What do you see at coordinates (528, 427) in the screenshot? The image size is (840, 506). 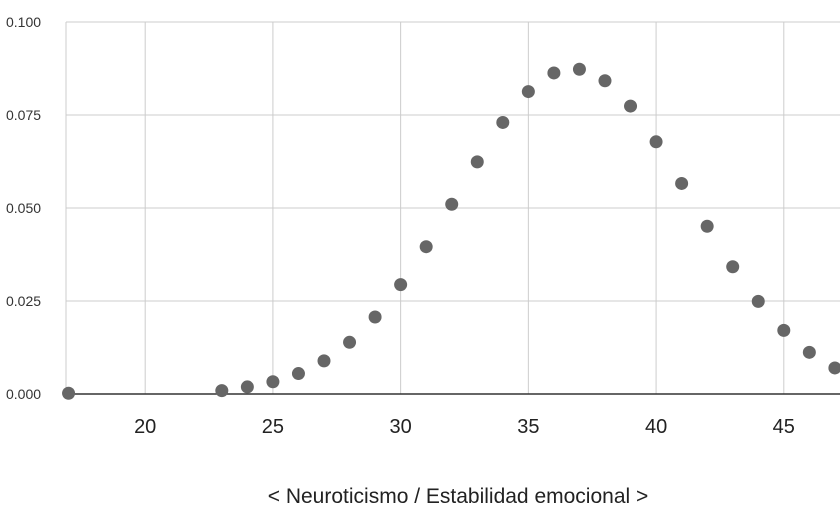 I see `x-tick-label: 35` at bounding box center [528, 427].